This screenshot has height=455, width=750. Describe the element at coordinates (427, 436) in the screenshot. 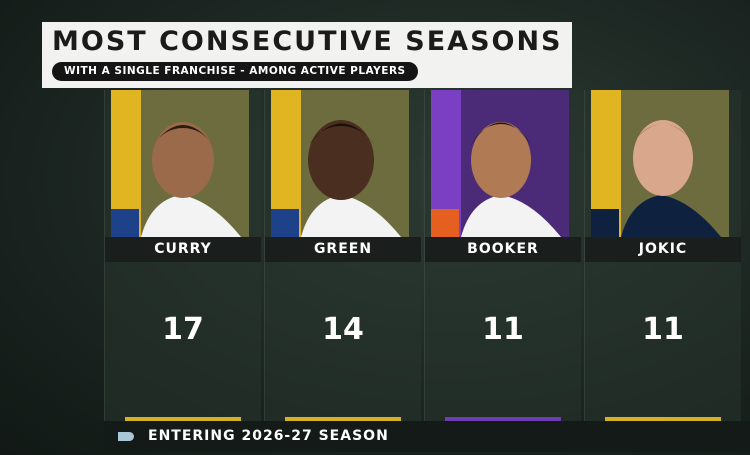

I see `footer: ENTERING 2026-27 SEASON` at that location.